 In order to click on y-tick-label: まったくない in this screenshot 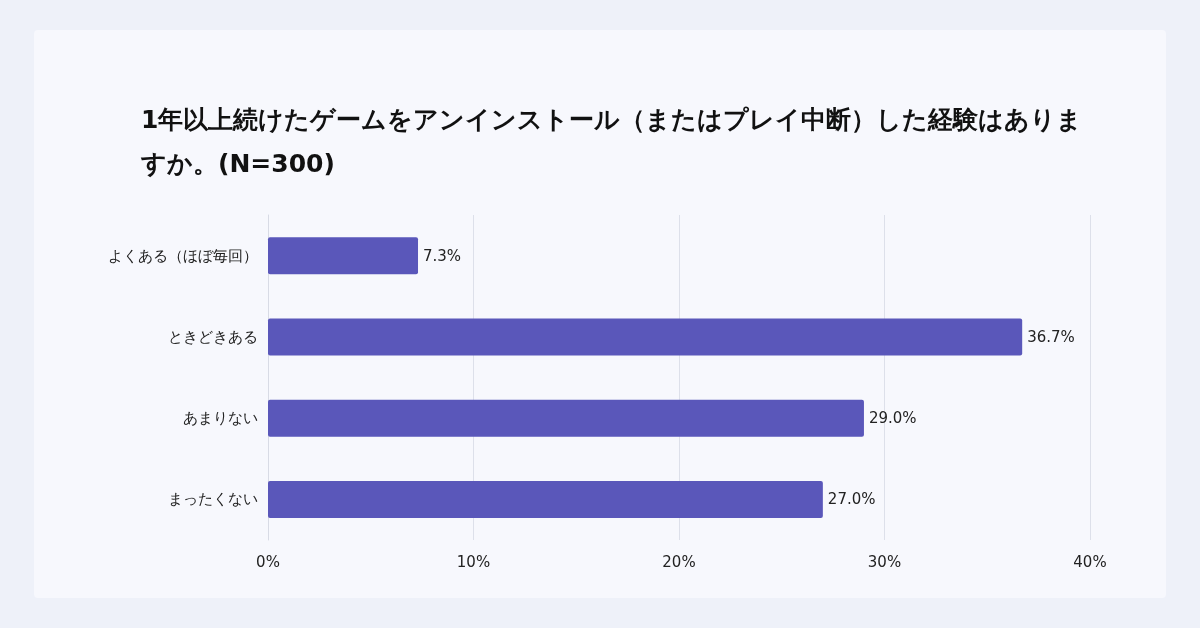, I will do `click(213, 499)`.